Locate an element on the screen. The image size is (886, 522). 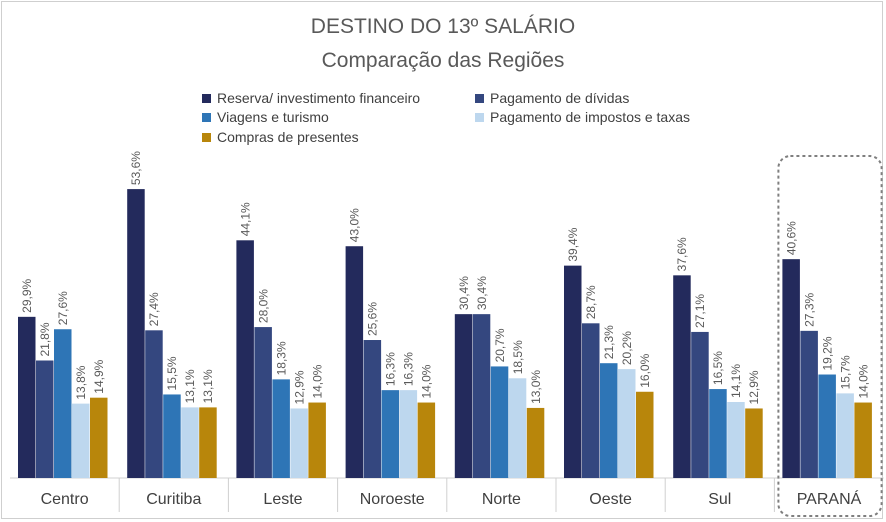
legend-label: Pagamento de impostos e taxas is located at coordinates (590, 117).